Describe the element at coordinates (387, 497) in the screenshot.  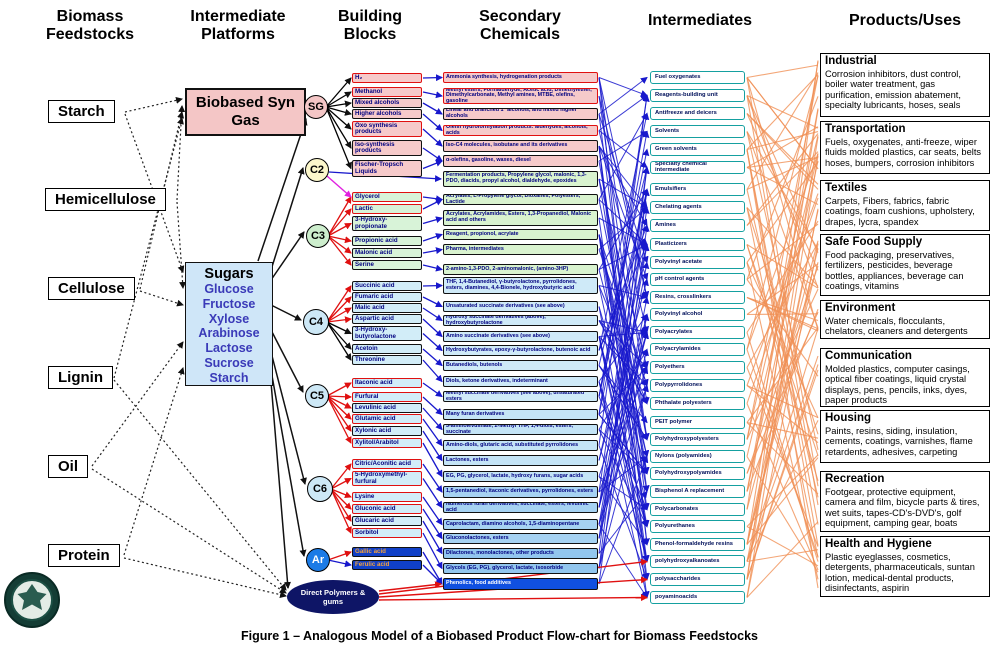
I see `building-block-box: Lysine` at that location.